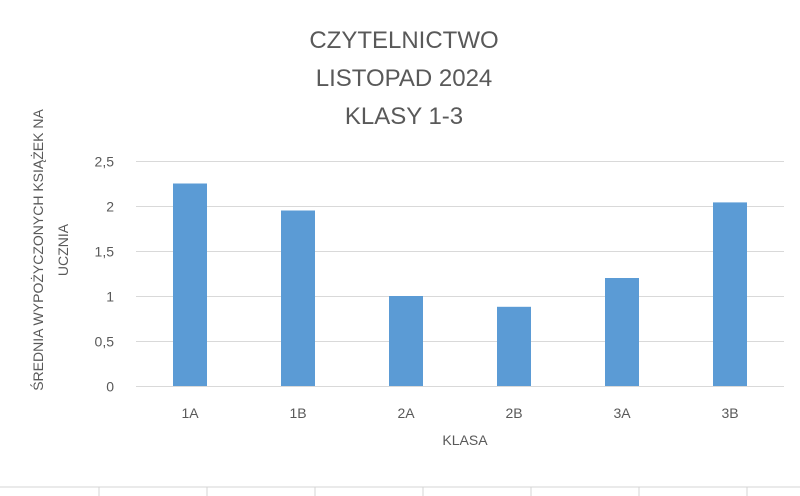 This screenshot has width=800, height=496. Describe the element at coordinates (105, 252) in the screenshot. I see `y-tick-label: 1,5` at that location.